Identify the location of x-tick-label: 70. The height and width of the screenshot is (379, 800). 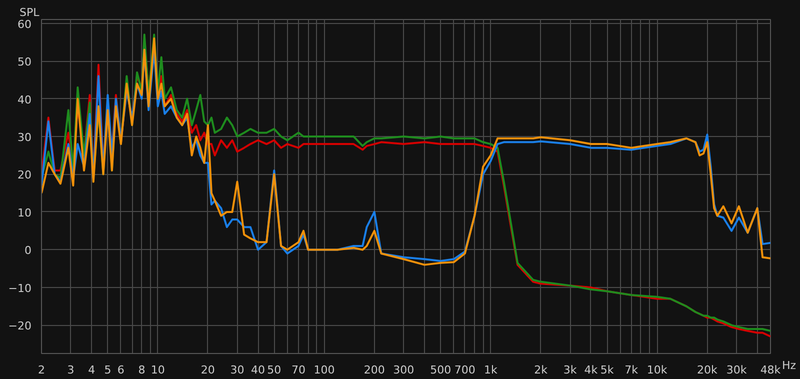
(298, 370).